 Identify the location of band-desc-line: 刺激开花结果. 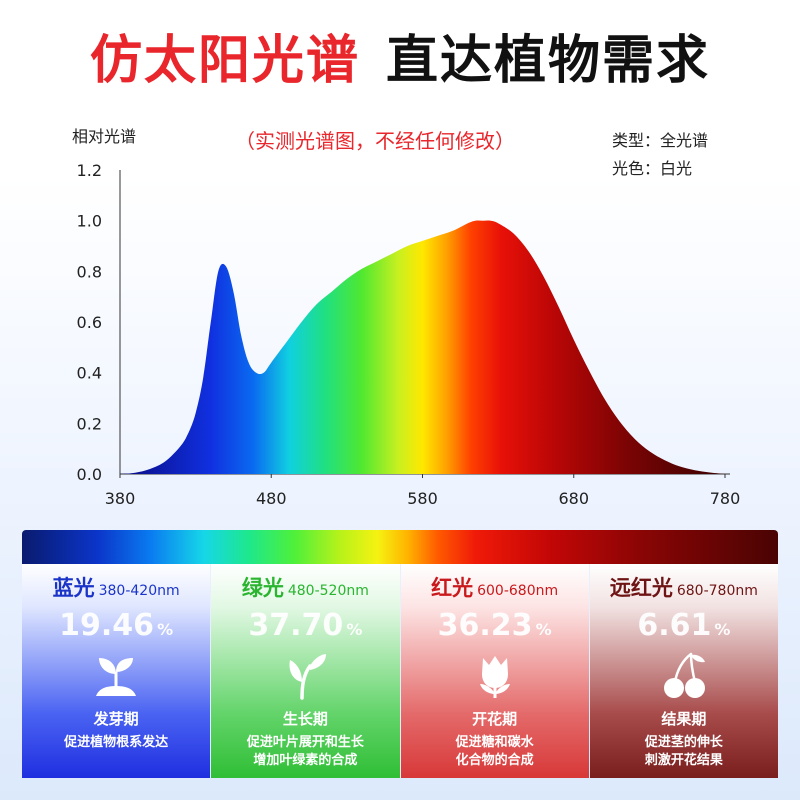
(683, 760).